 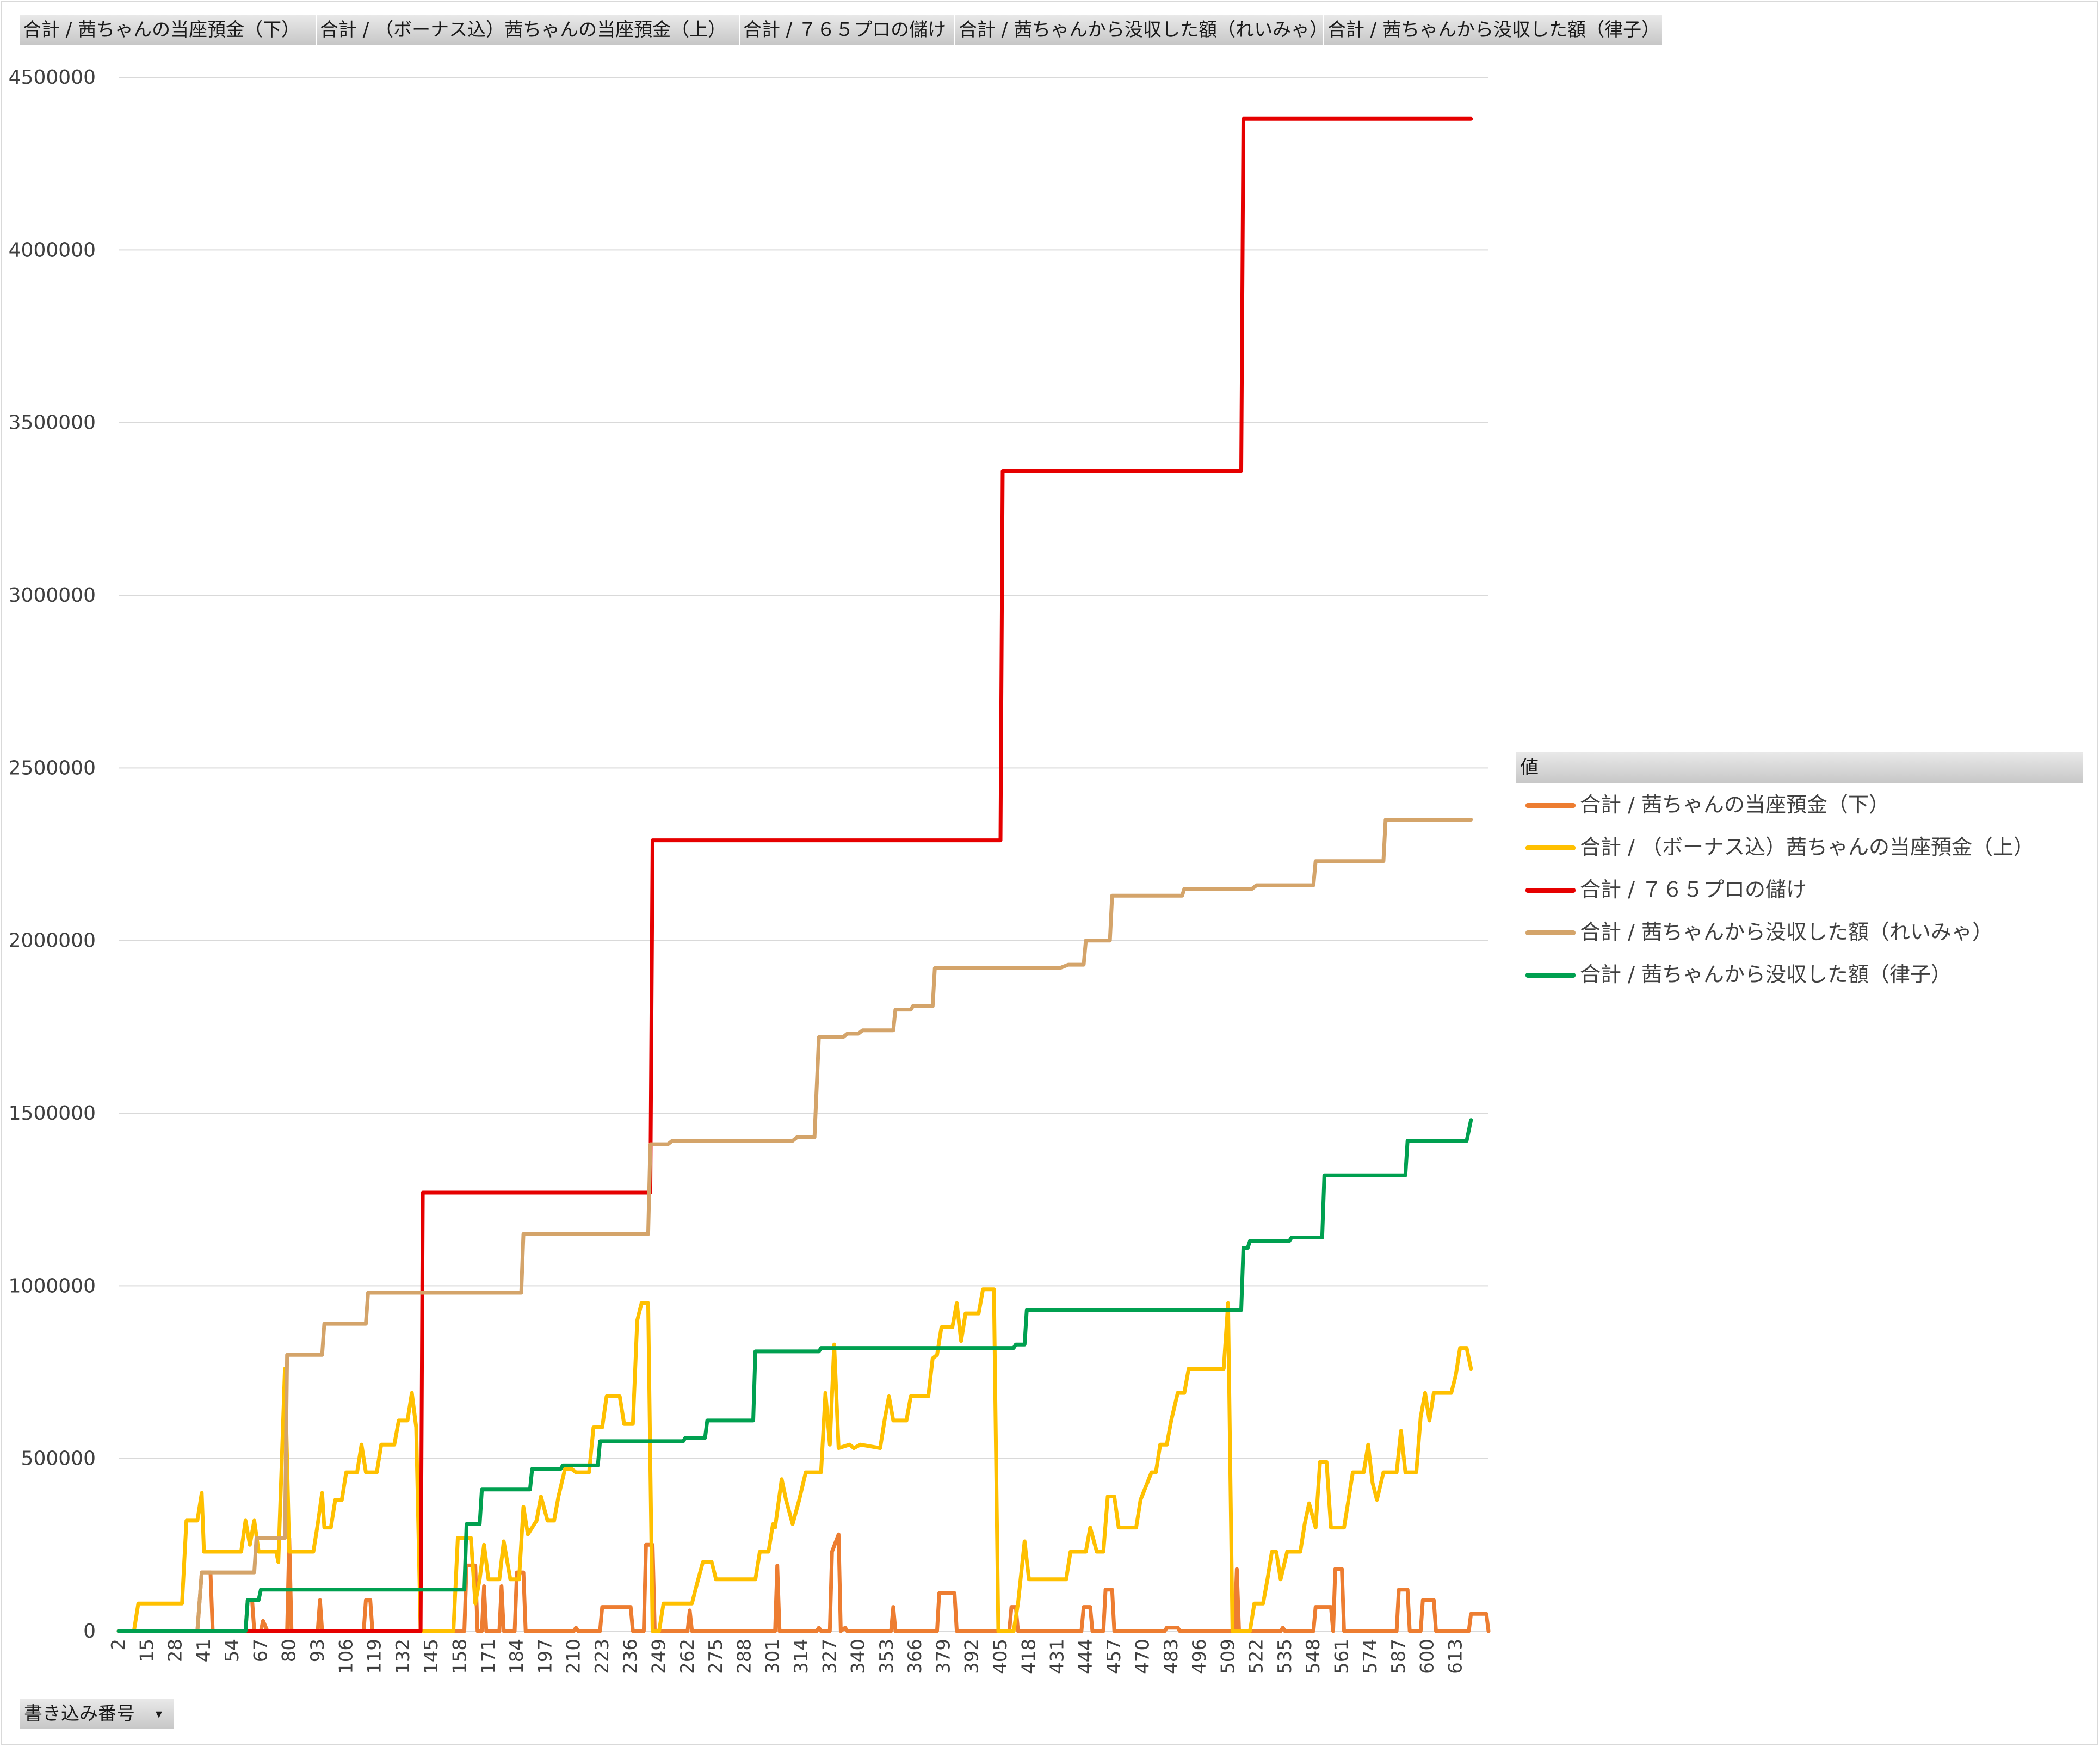 What do you see at coordinates (1139, 30) in the screenshot?
I see `field-button-series-4: 合計 / 茜ちゃんから没収した額（れいみゃ）` at bounding box center [1139, 30].